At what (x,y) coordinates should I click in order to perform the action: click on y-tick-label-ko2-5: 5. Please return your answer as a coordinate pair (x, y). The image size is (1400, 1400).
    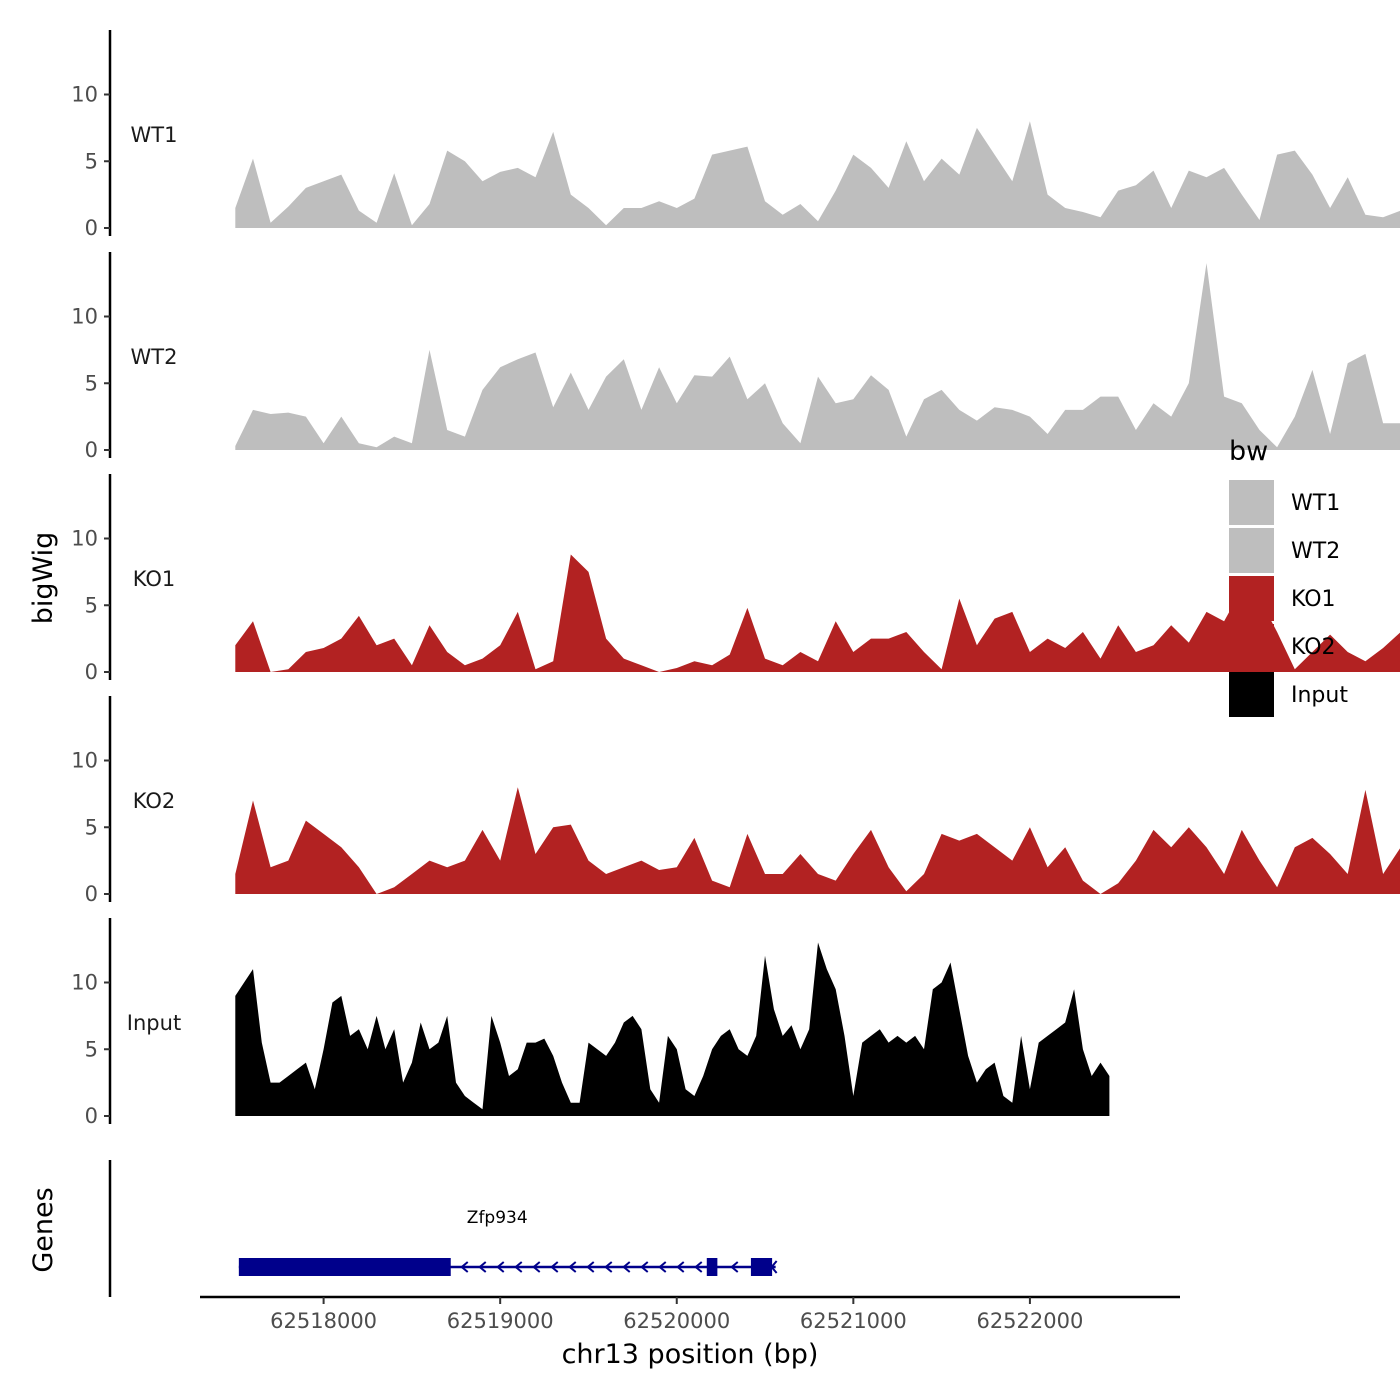
    Looking at the image, I should click on (91, 827).